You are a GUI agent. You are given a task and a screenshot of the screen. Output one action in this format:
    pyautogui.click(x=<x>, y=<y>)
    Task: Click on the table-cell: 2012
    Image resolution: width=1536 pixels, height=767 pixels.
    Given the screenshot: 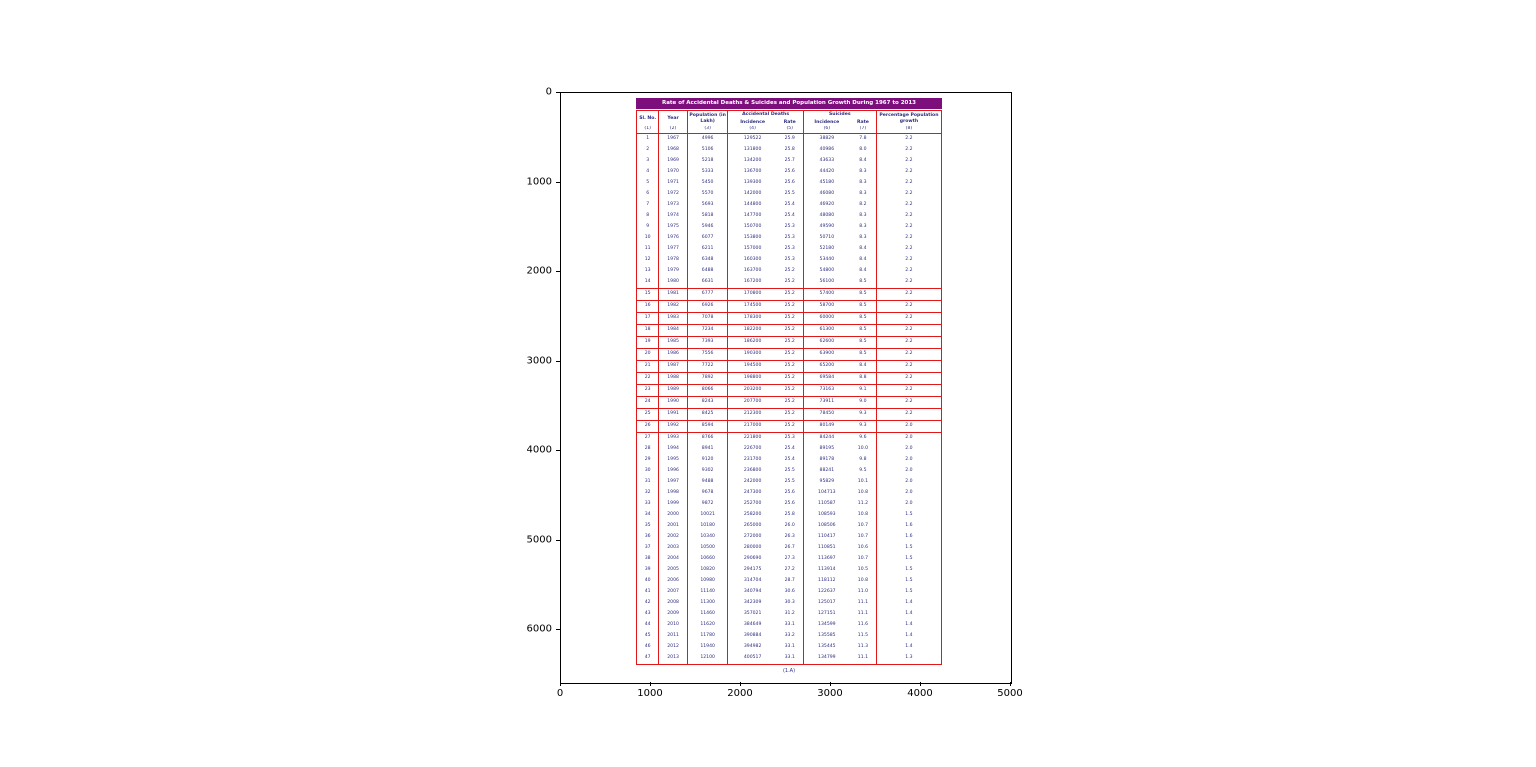 What is the action you would take?
    pyautogui.click(x=673, y=647)
    